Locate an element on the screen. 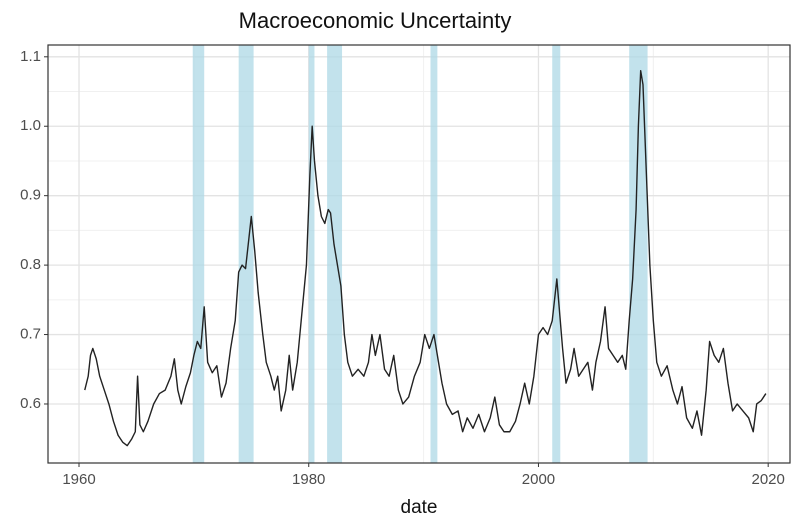 This screenshot has width=795, height=520. x-tick-label: 1960 is located at coordinates (78, 479).